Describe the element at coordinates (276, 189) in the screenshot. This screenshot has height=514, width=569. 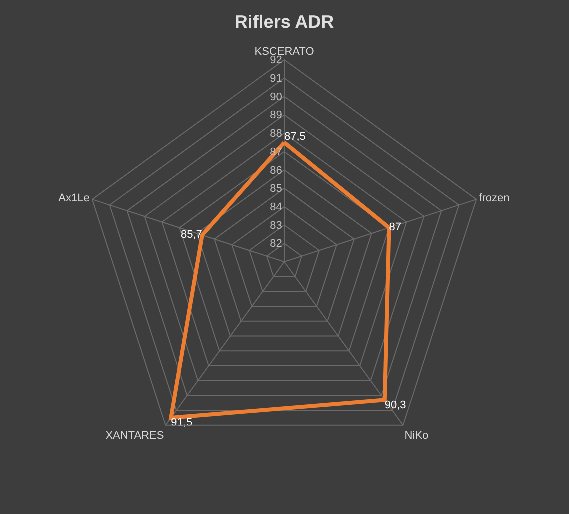
I see `y-tick-label: 85` at that location.